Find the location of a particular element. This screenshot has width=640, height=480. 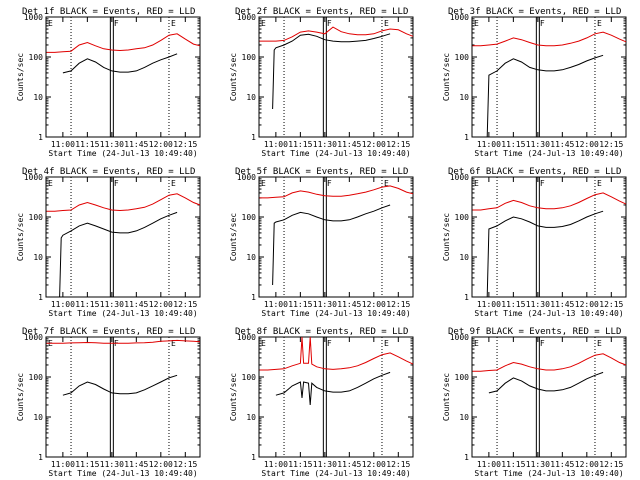

panel-title: Det 1f BLACK = Events, RED = LLD is located at coordinates (108, 12).